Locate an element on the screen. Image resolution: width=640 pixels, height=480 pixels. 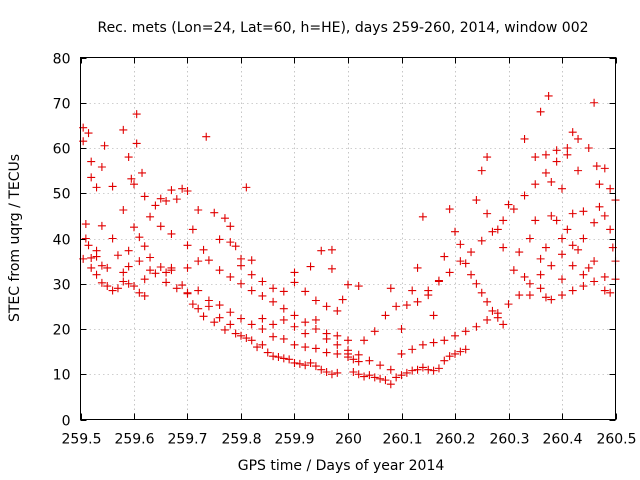
y-tick-label: 40 is located at coordinates (62, 241).